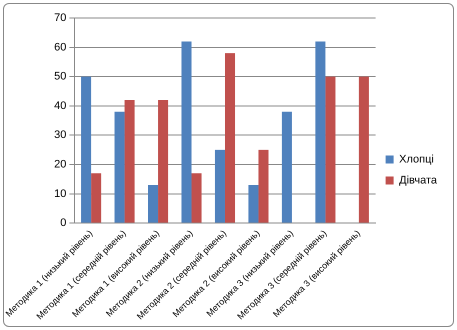 The image size is (457, 330). What do you see at coordinates (60, 106) in the screenshot?
I see `y-tick-label: 40` at bounding box center [60, 106].